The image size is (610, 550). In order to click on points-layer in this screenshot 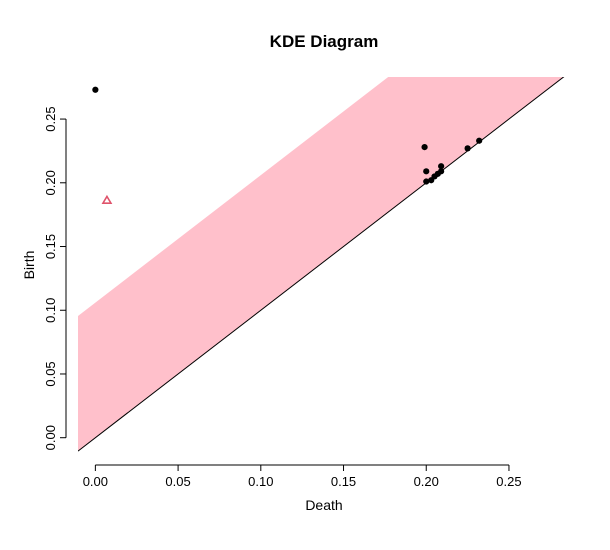, I will do `click(287, 145)`.